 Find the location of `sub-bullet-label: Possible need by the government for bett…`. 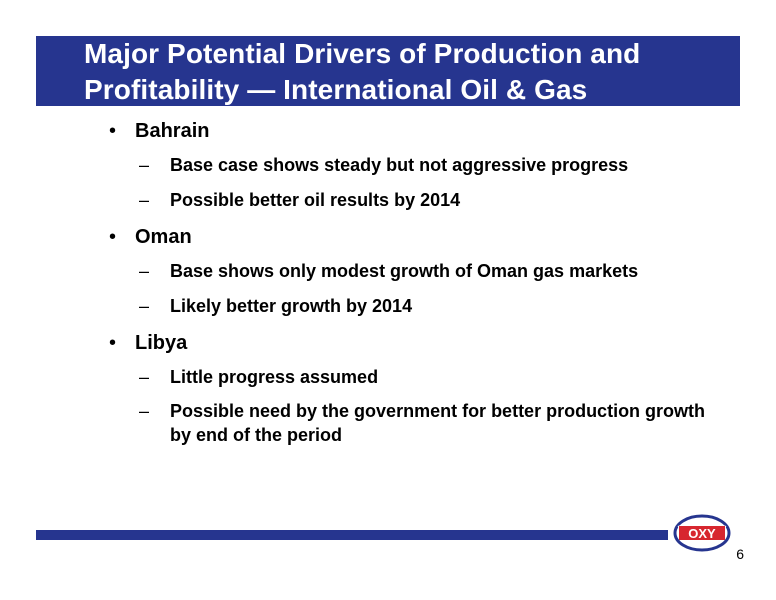

sub-bullet-label: Possible need by the government for bett… is located at coordinates (438, 423).